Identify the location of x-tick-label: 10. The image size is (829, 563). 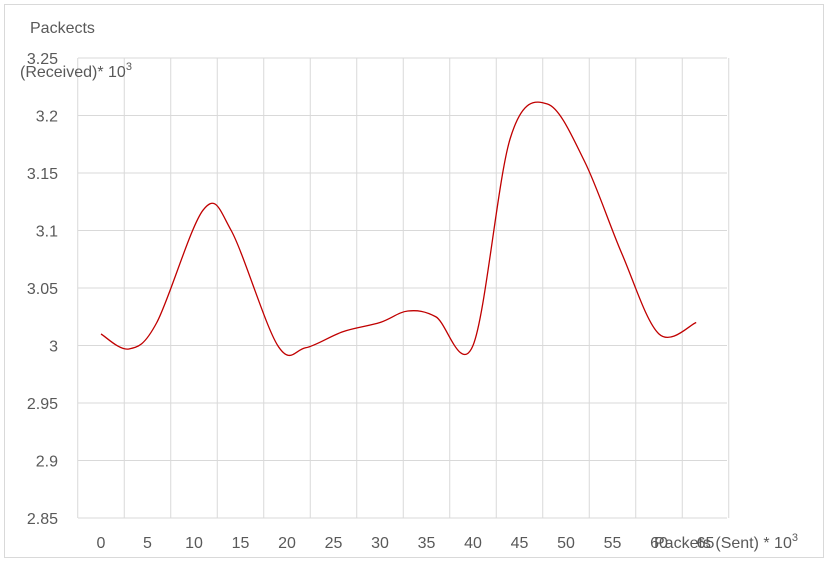
(194, 543).